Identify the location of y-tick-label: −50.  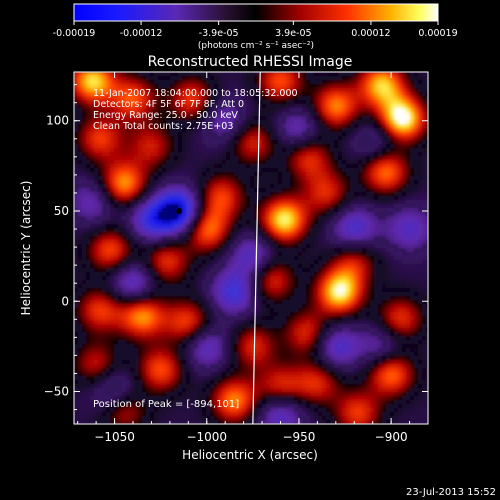
(56, 392).